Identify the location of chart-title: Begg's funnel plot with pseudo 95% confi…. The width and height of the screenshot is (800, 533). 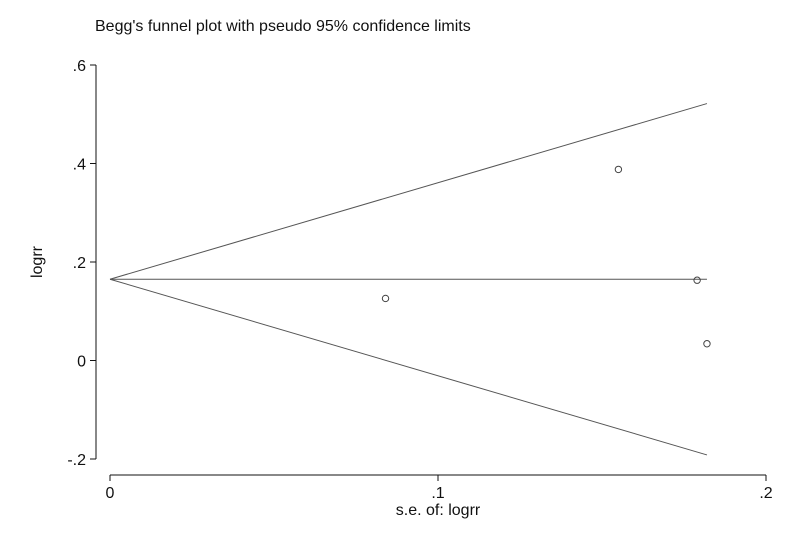
(283, 26).